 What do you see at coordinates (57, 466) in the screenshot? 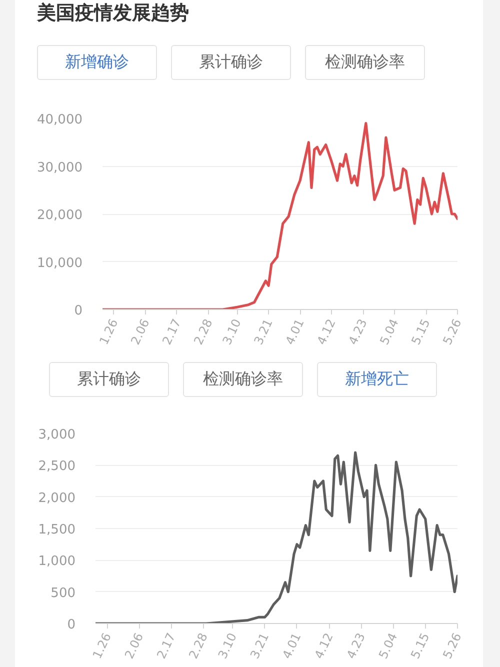
I see `y-tick-label: 2,500` at bounding box center [57, 466].